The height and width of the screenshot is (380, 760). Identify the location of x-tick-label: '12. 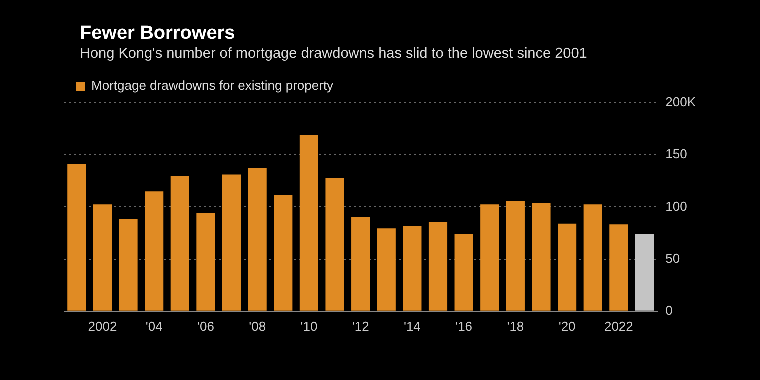
(361, 326).